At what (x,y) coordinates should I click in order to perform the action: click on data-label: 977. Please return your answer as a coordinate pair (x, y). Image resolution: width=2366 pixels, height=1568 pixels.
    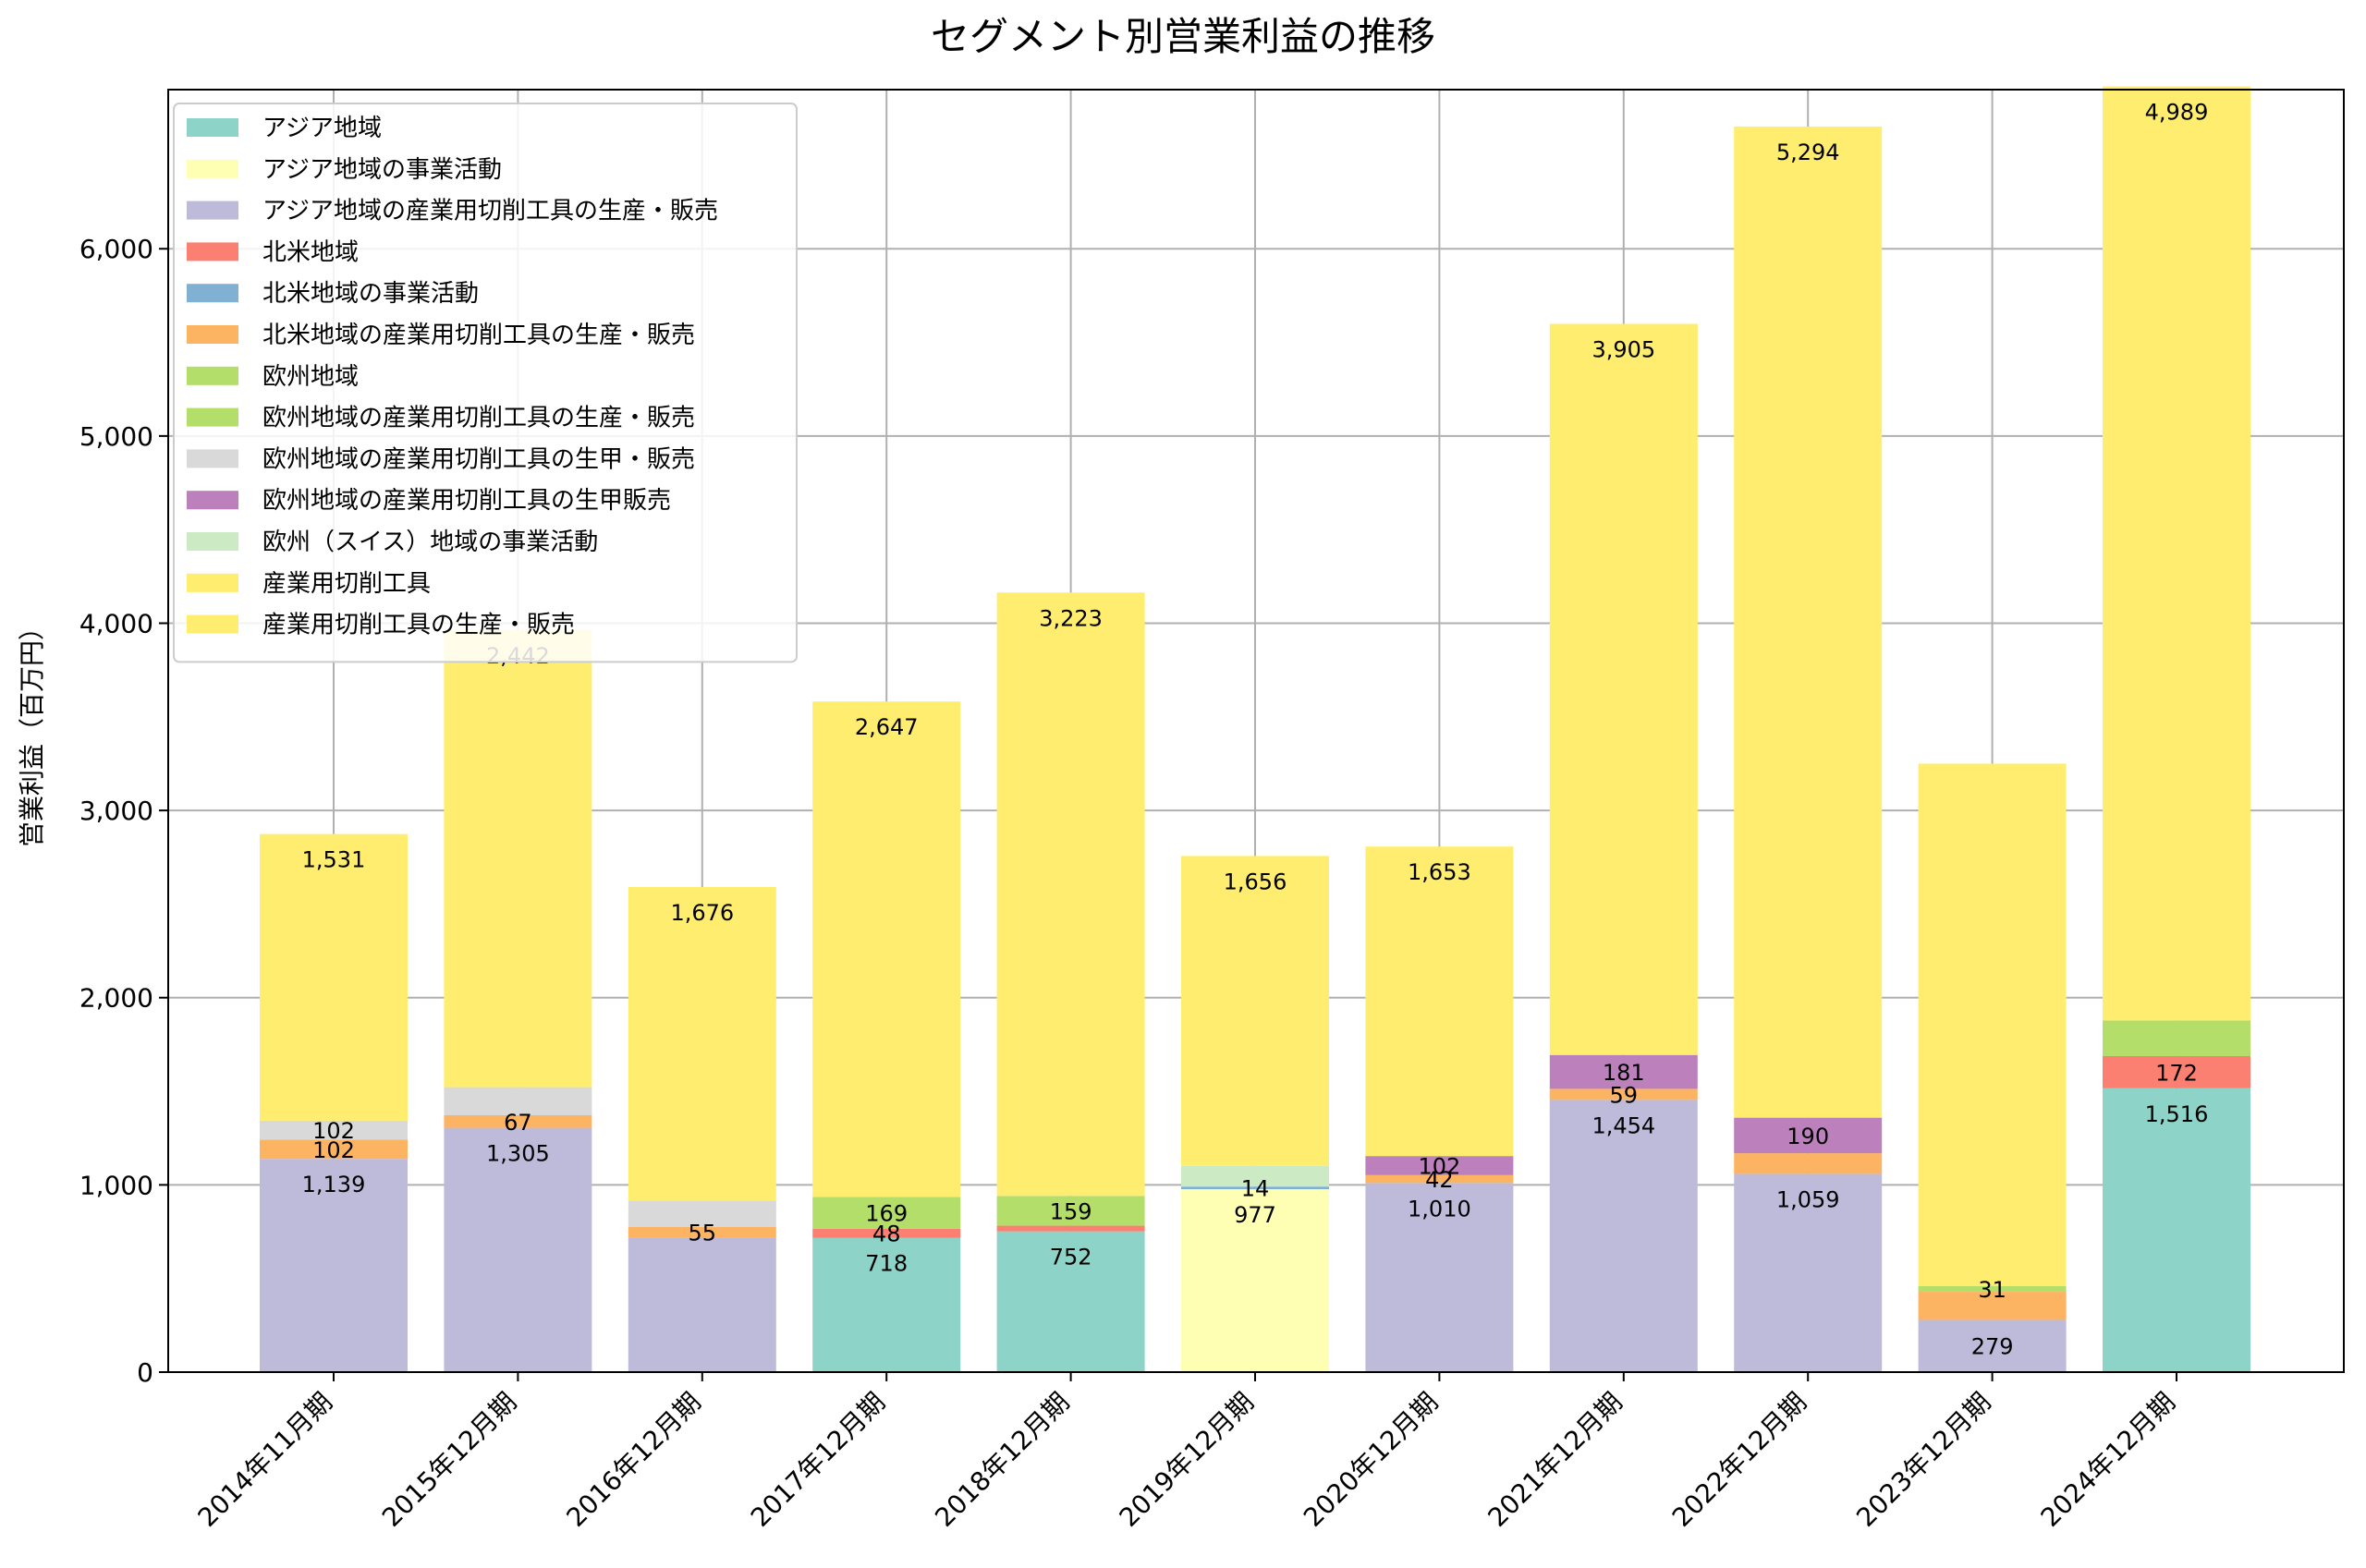
    Looking at the image, I should click on (1255, 1215).